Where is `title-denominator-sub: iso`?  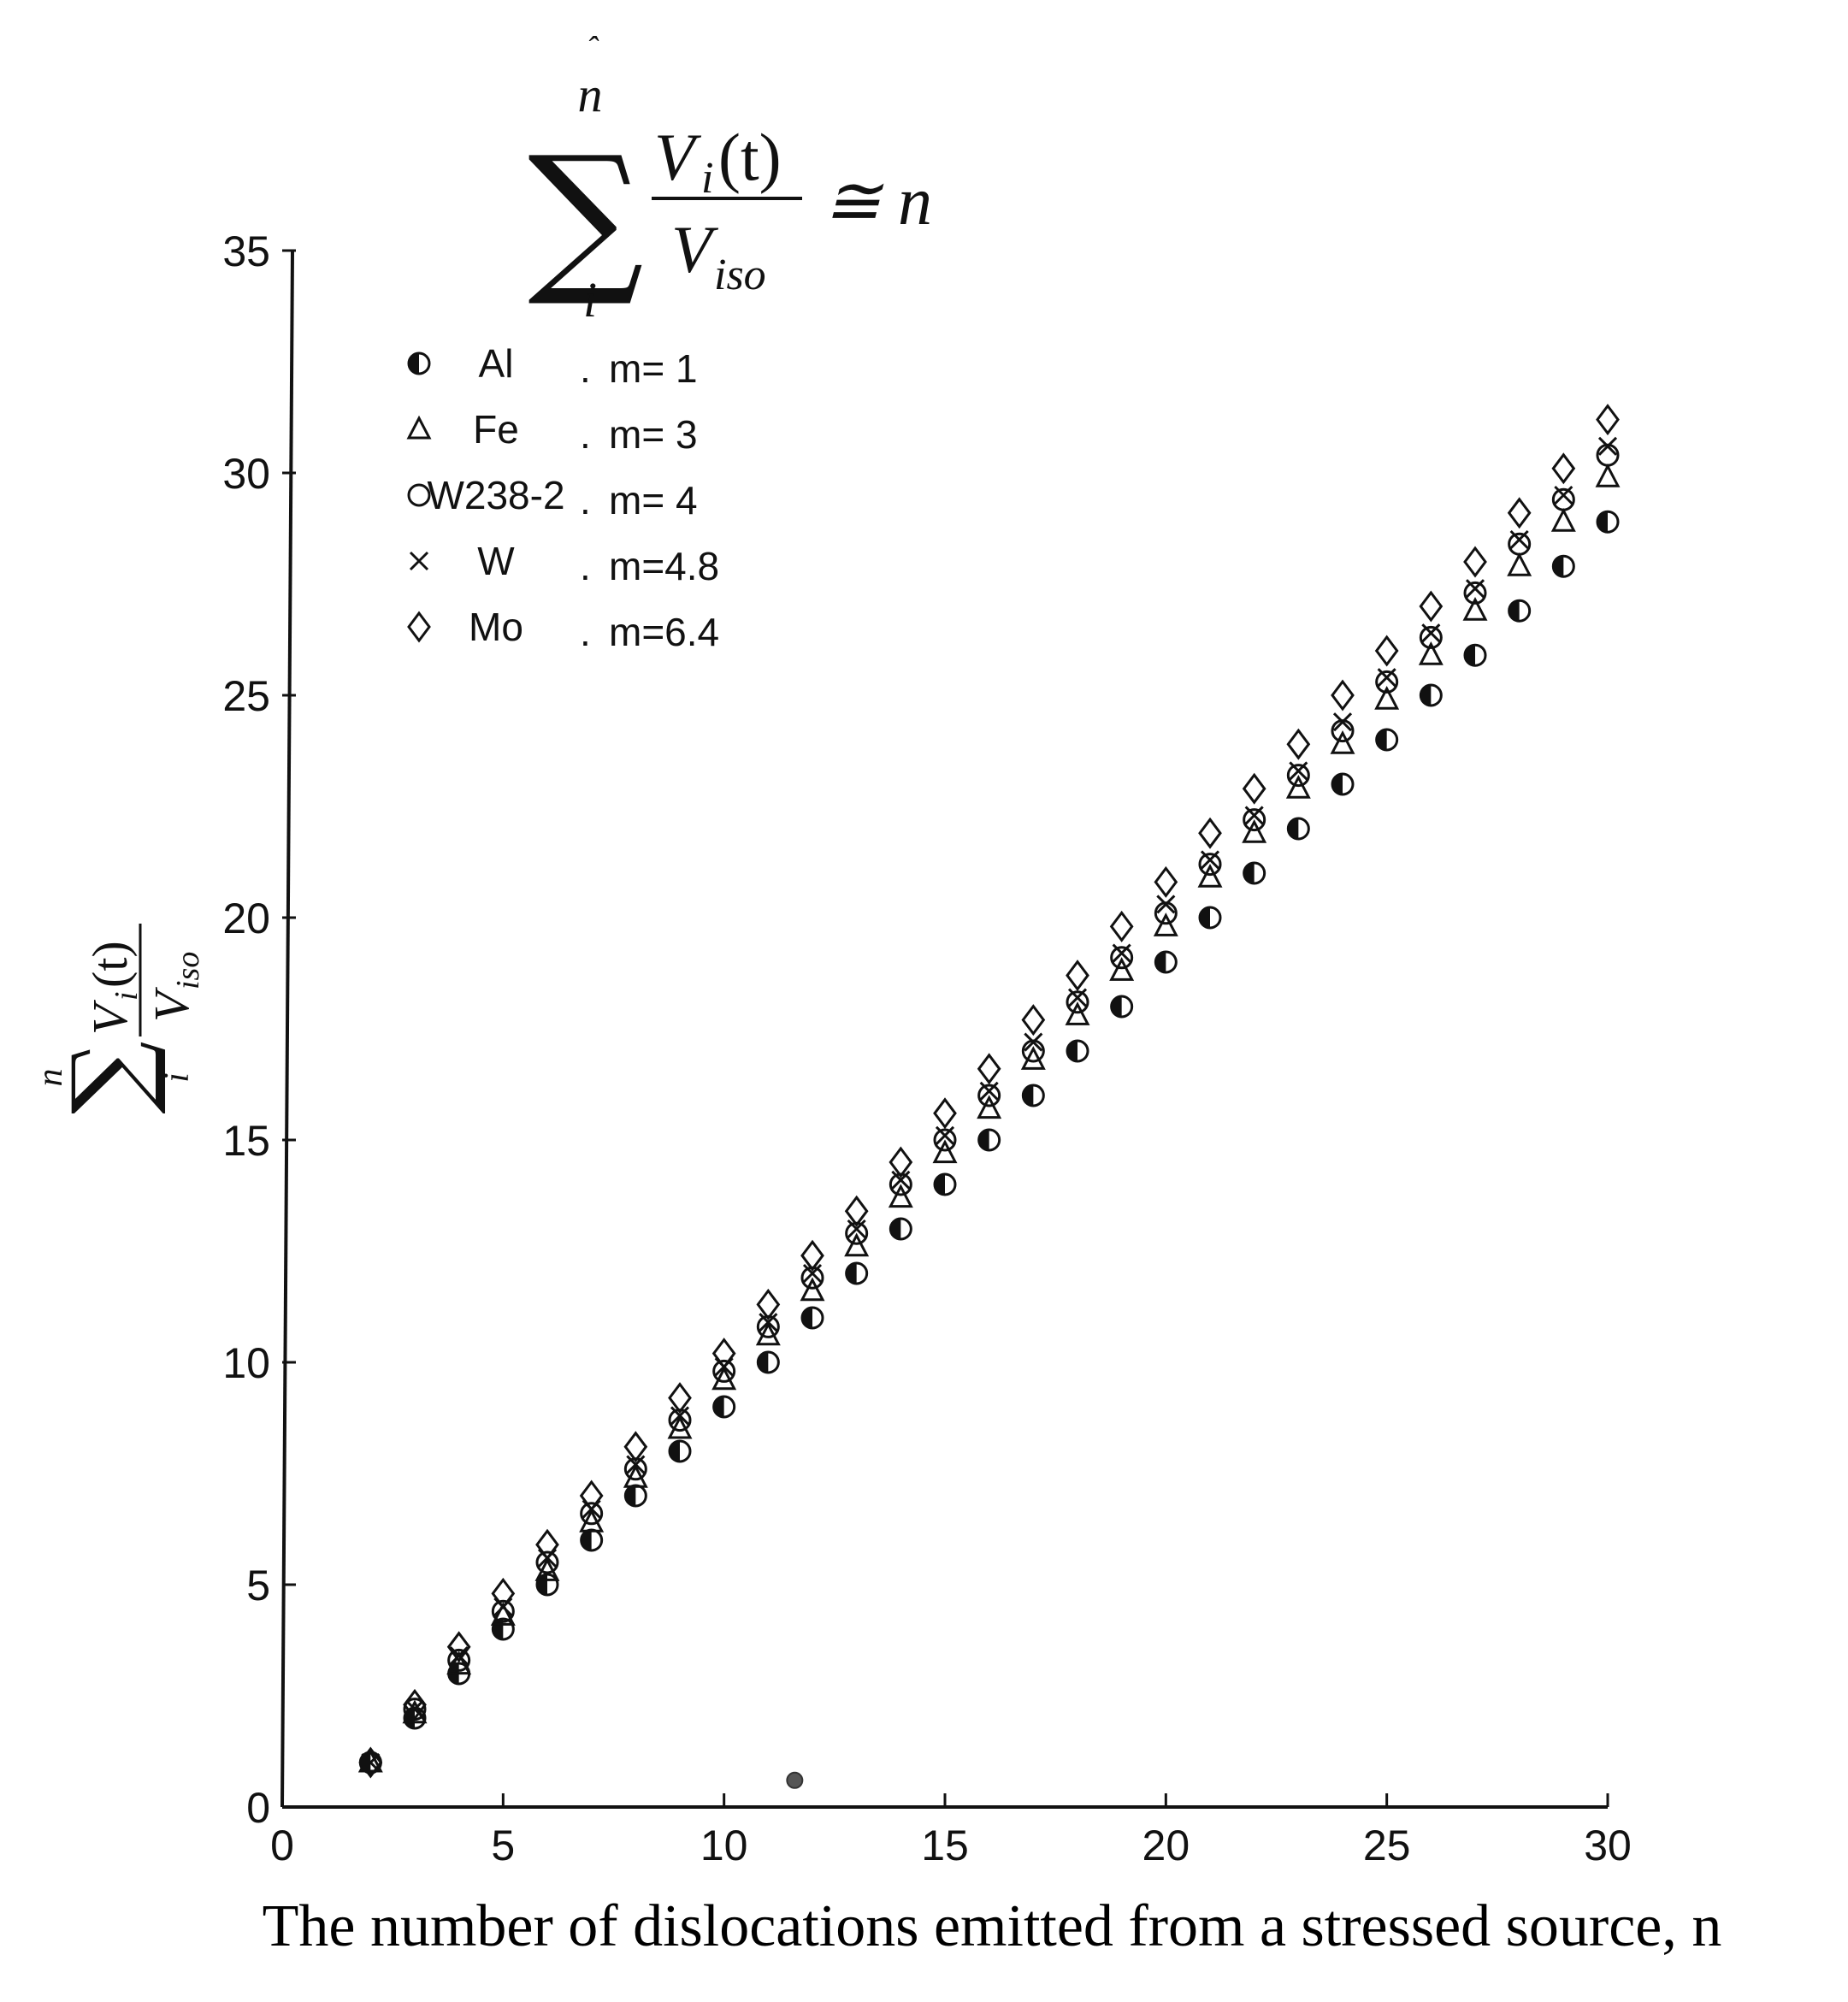 title-denominator-sub: iso is located at coordinates (740, 275).